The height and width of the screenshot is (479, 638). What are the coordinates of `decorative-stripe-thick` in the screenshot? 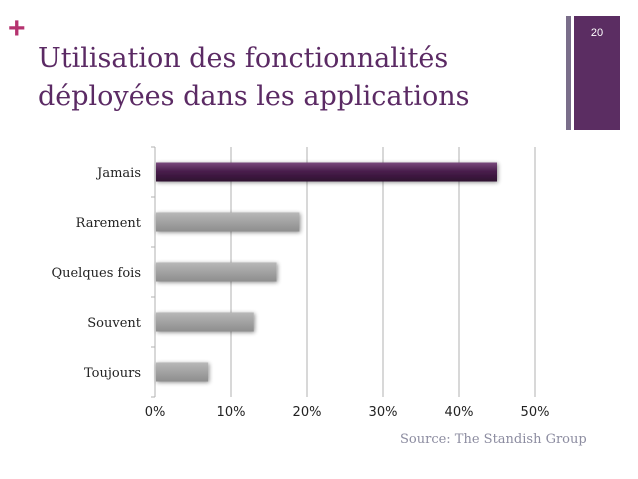 It's located at (597, 73).